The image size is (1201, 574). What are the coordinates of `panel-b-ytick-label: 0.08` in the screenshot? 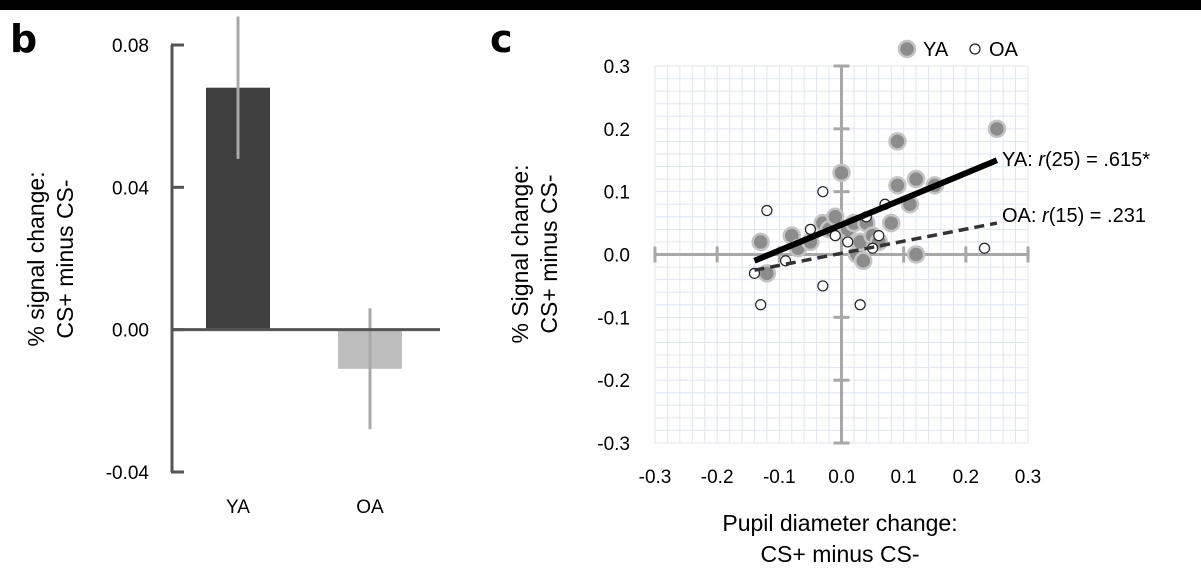 It's located at (130, 46).